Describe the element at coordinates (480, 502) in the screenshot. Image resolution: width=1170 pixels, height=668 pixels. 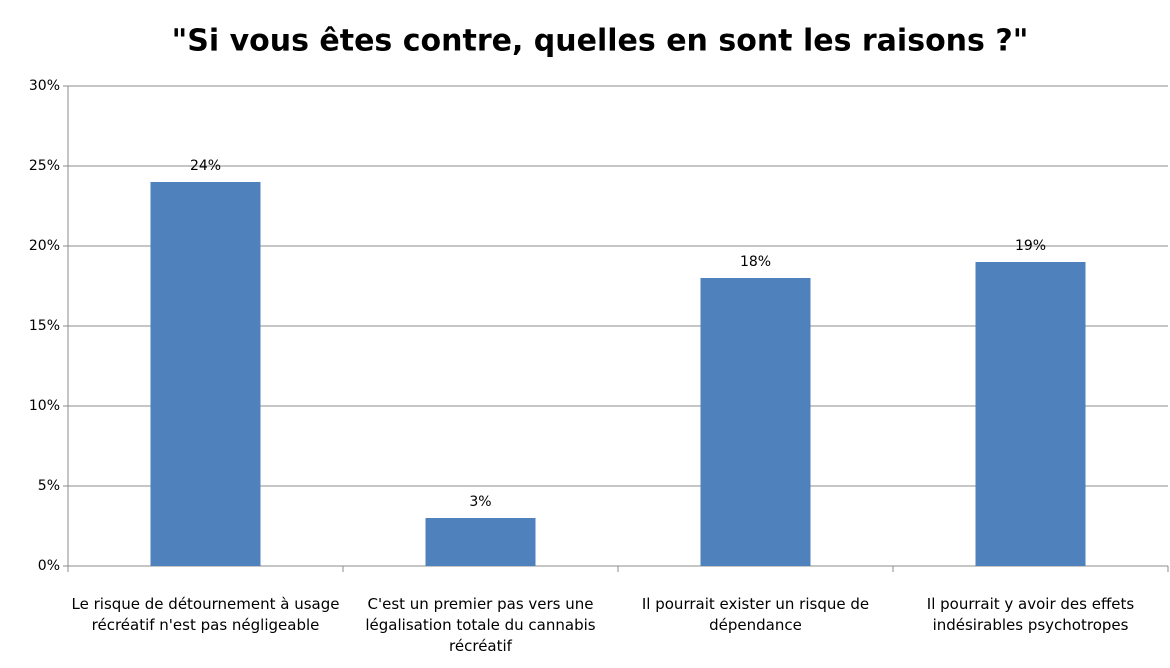
I see `data-label: 3%` at that location.